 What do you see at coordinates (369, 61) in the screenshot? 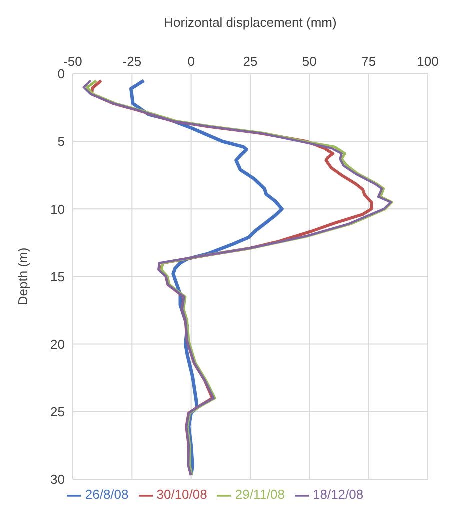
I see `x-tick-label: 75` at bounding box center [369, 61].